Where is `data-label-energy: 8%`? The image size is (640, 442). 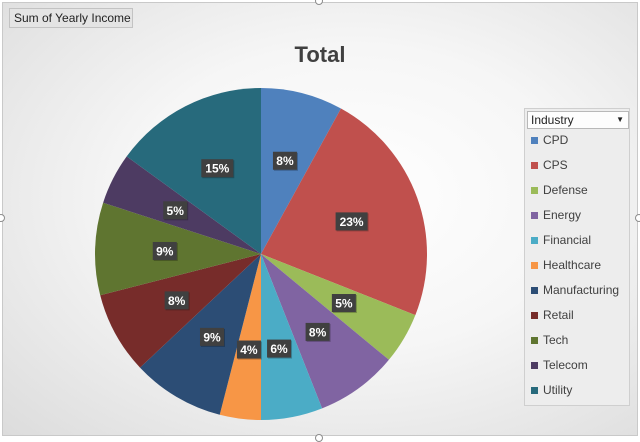 data-label-energy: 8% is located at coordinates (318, 332).